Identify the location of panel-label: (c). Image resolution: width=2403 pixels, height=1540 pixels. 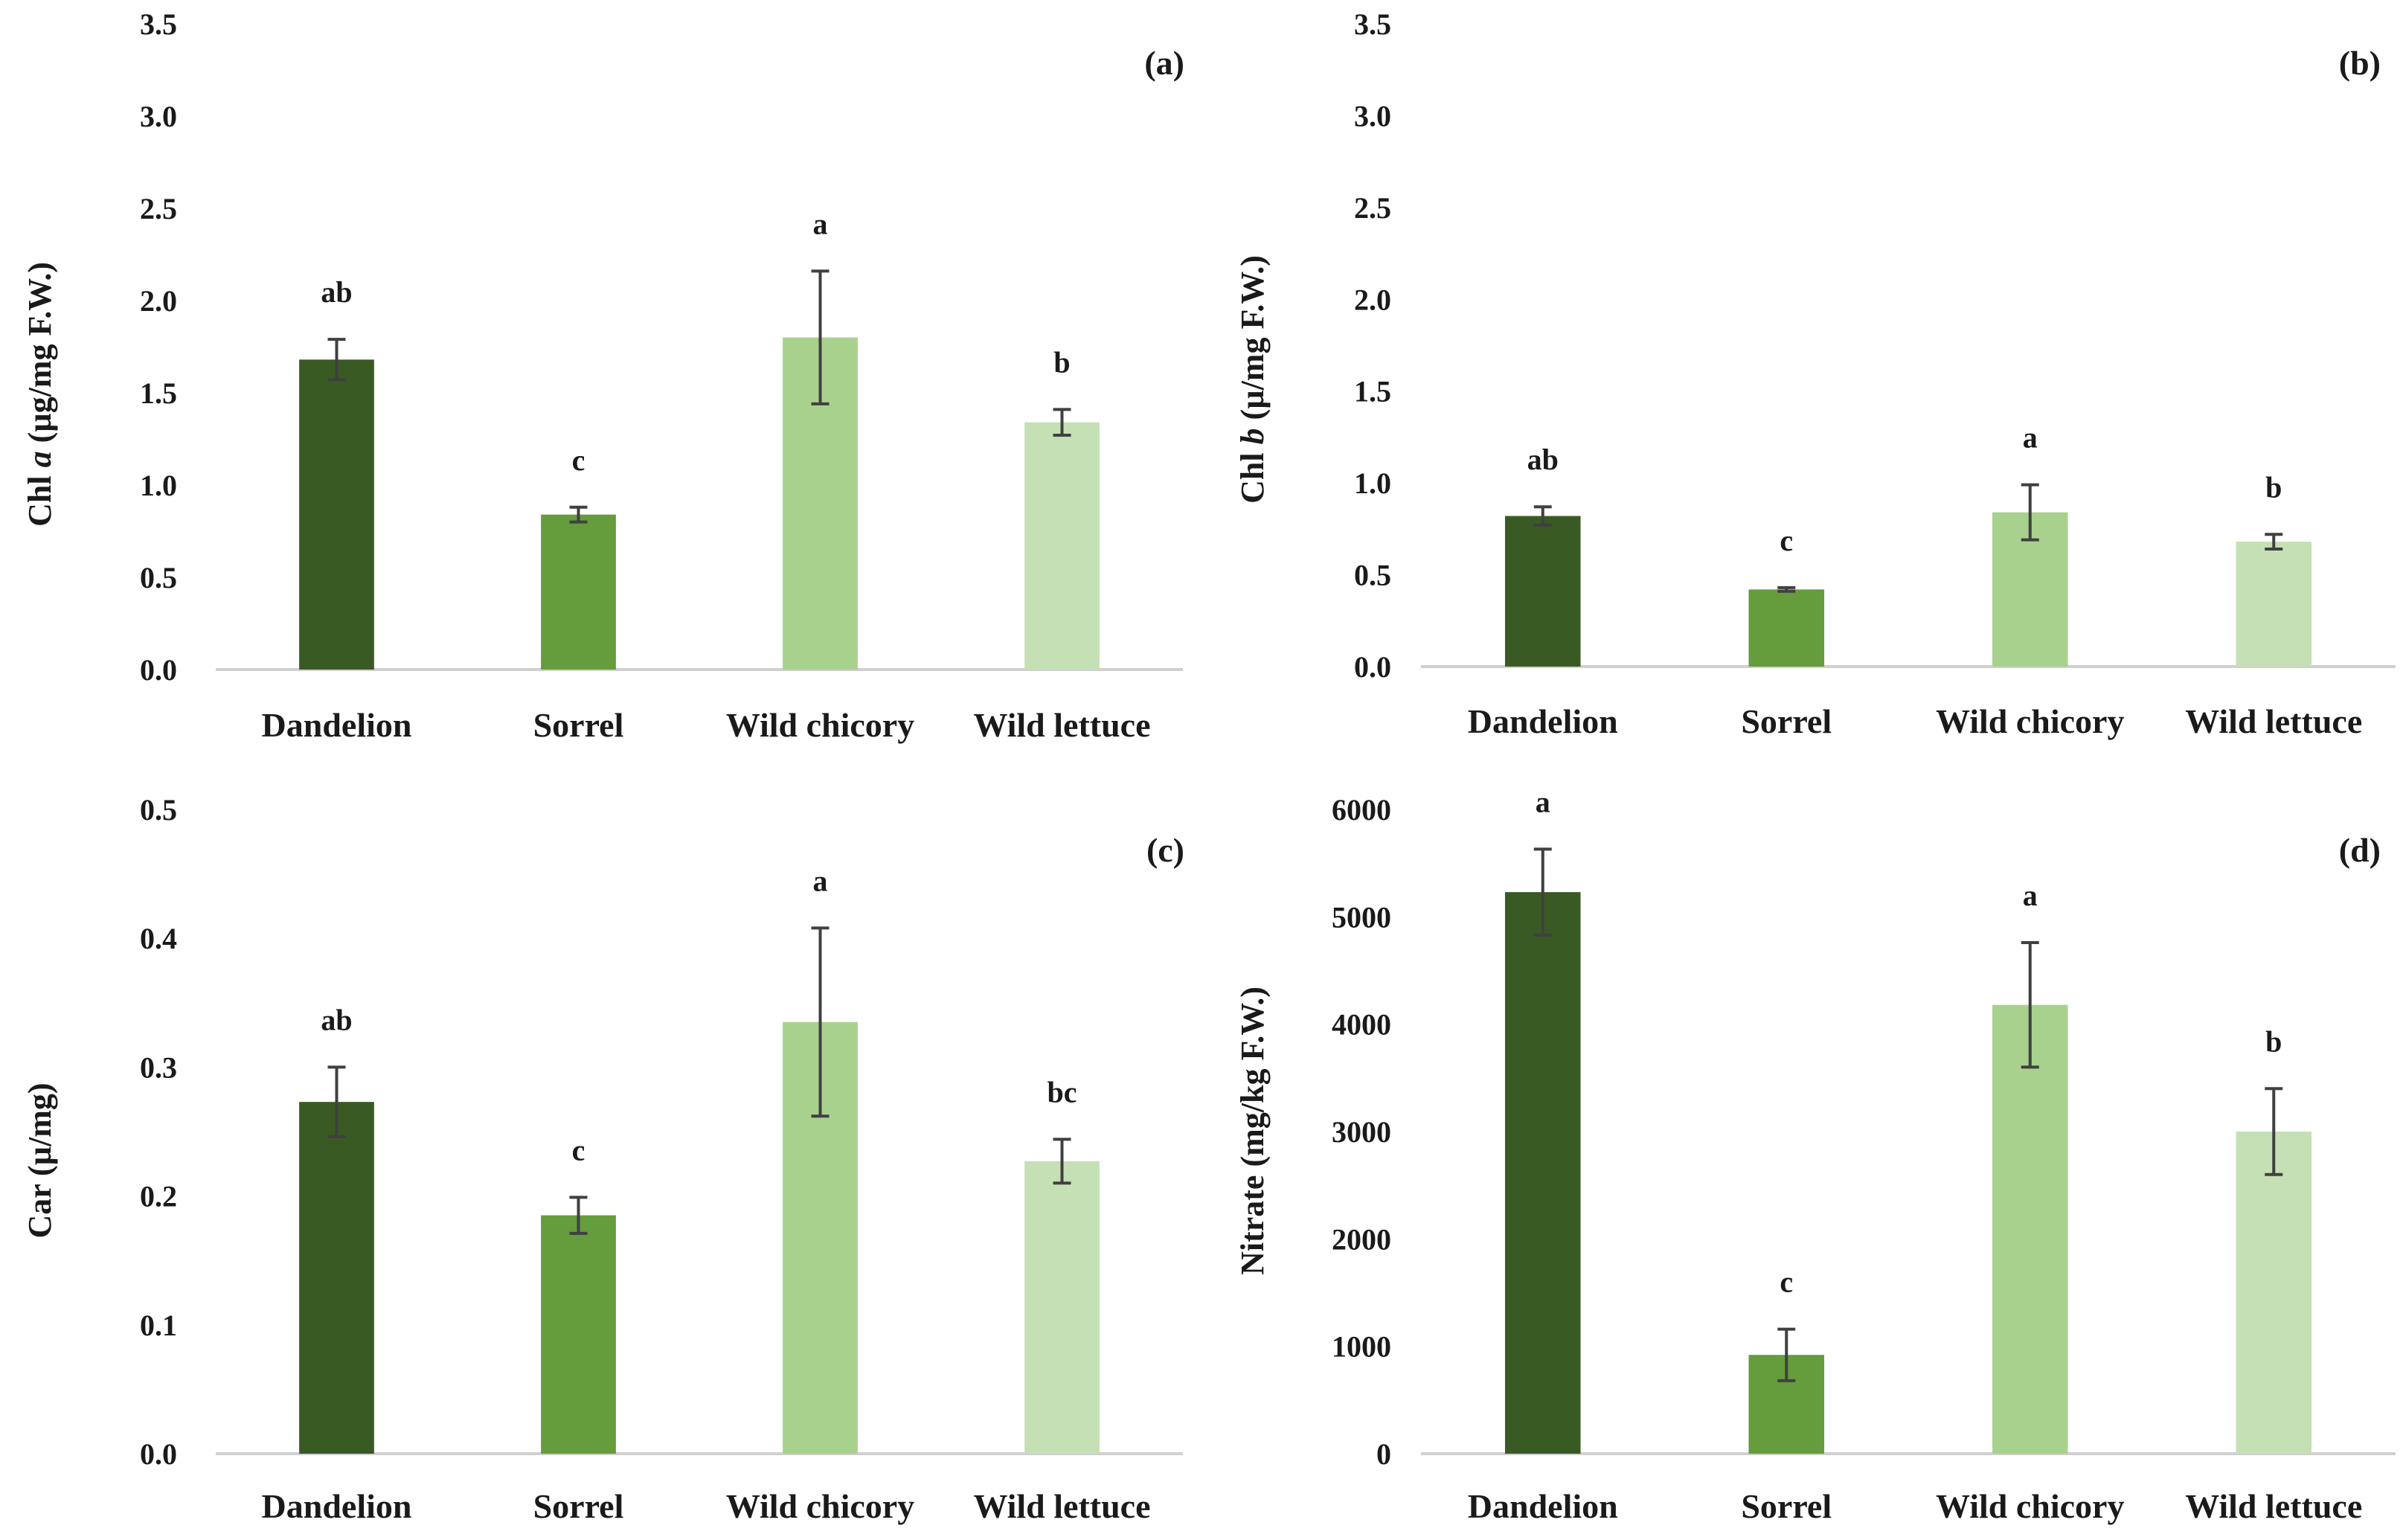
(1165, 850).